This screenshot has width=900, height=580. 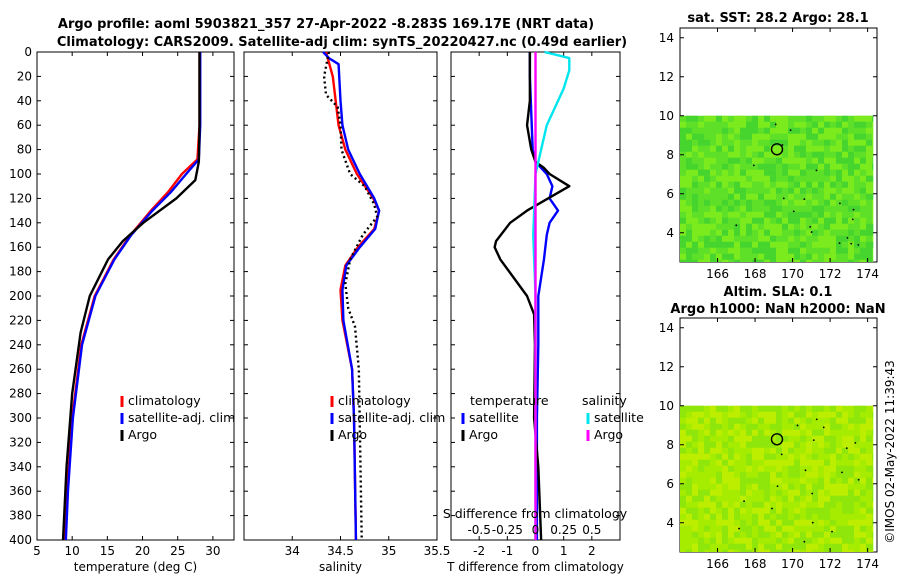 What do you see at coordinates (777, 149) in the screenshot?
I see `argo-position-marker` at bounding box center [777, 149].